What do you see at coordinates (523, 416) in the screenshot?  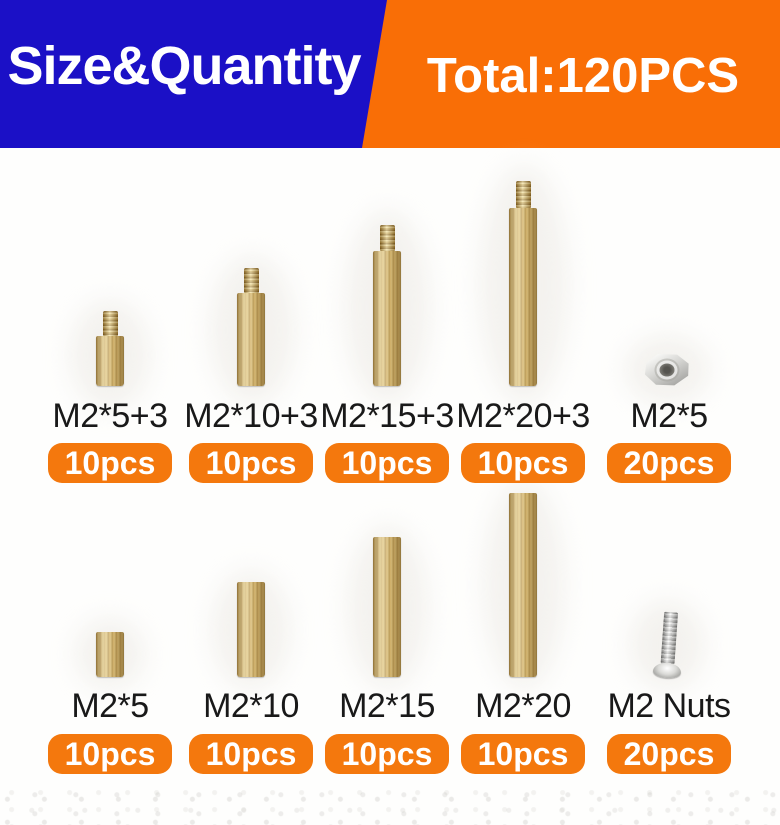 I see `size-label: M2*20+3` at bounding box center [523, 416].